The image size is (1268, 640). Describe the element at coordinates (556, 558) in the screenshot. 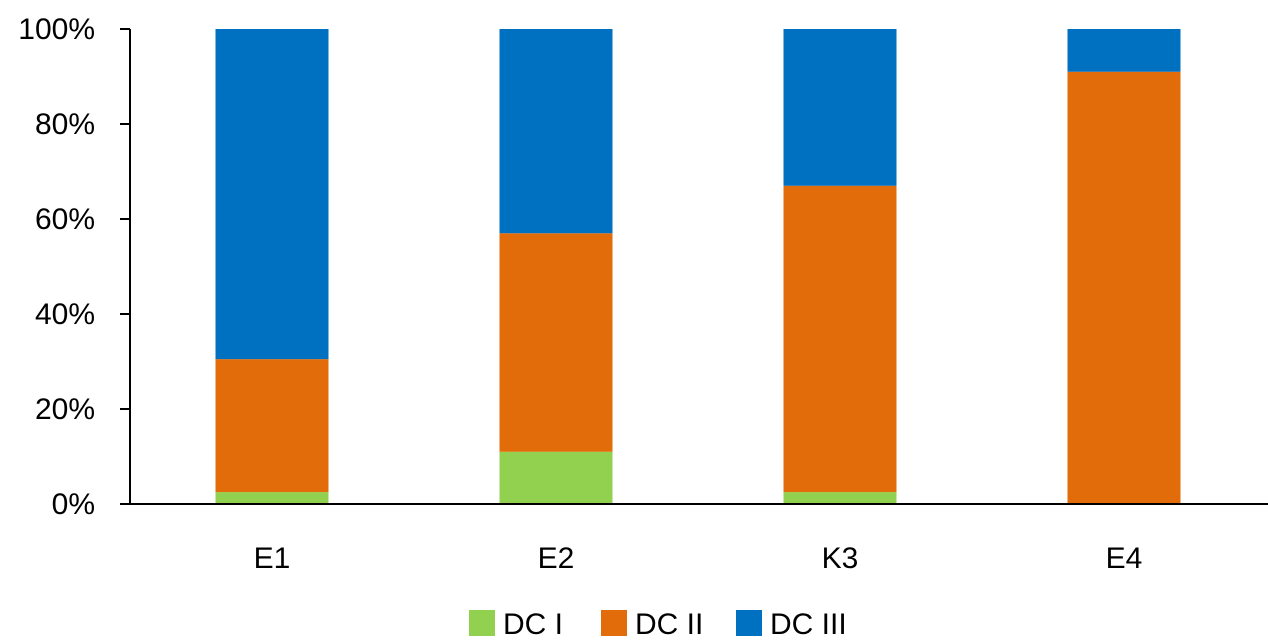

I see `x-category-label: E2` at that location.